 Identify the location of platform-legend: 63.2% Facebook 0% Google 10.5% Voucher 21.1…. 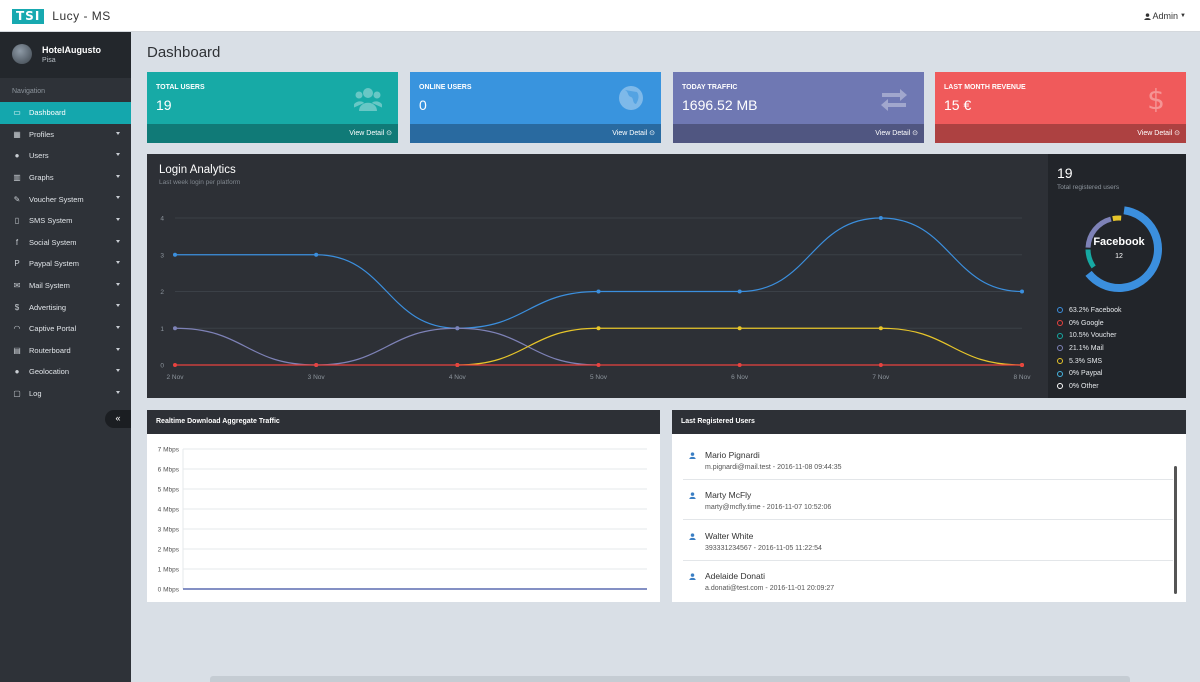
(1089, 348).